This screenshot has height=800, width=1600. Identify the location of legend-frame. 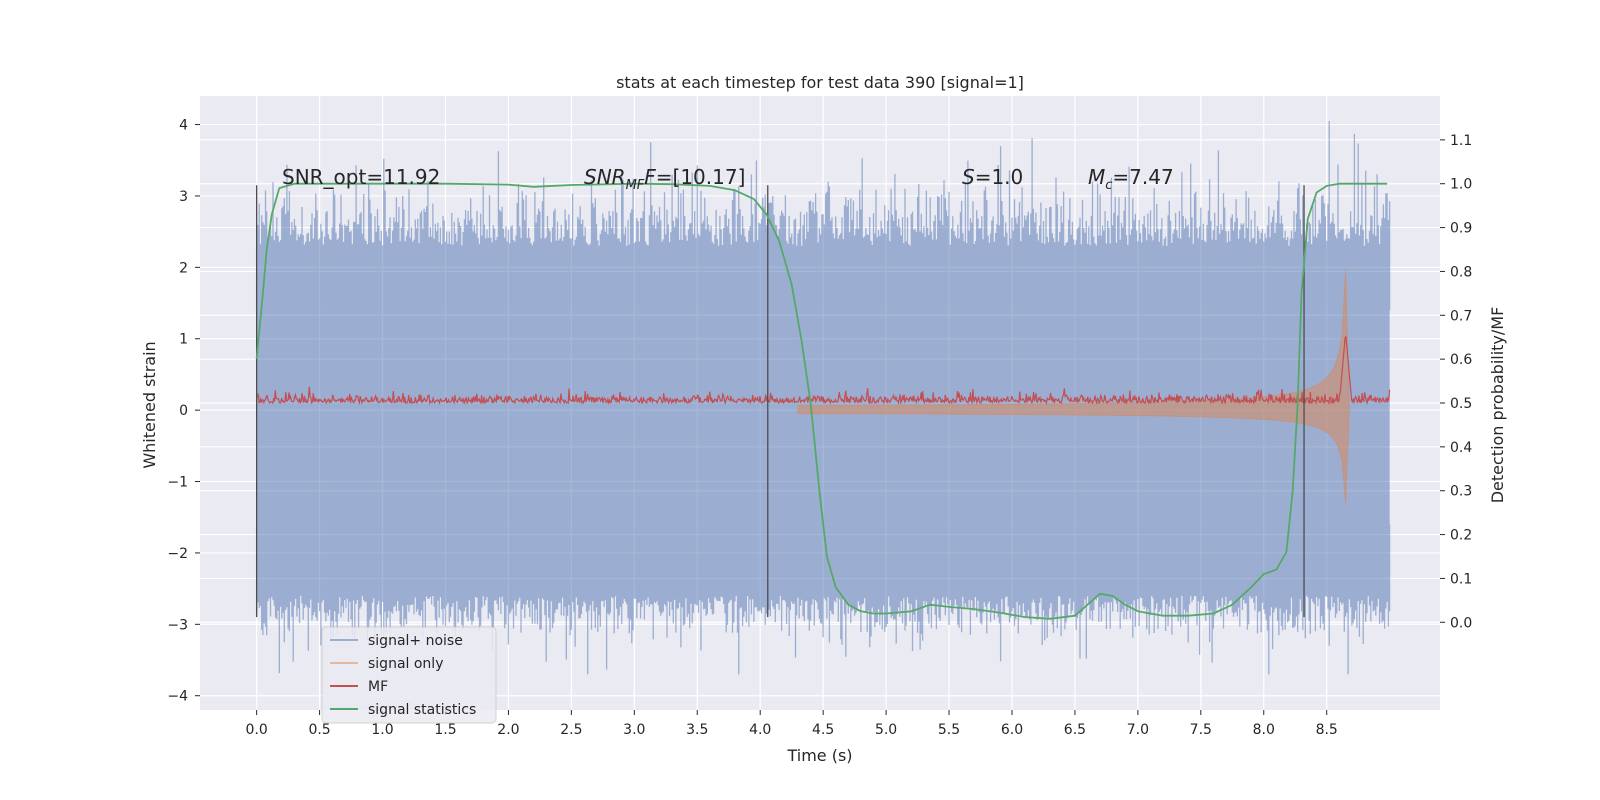
(409, 675).